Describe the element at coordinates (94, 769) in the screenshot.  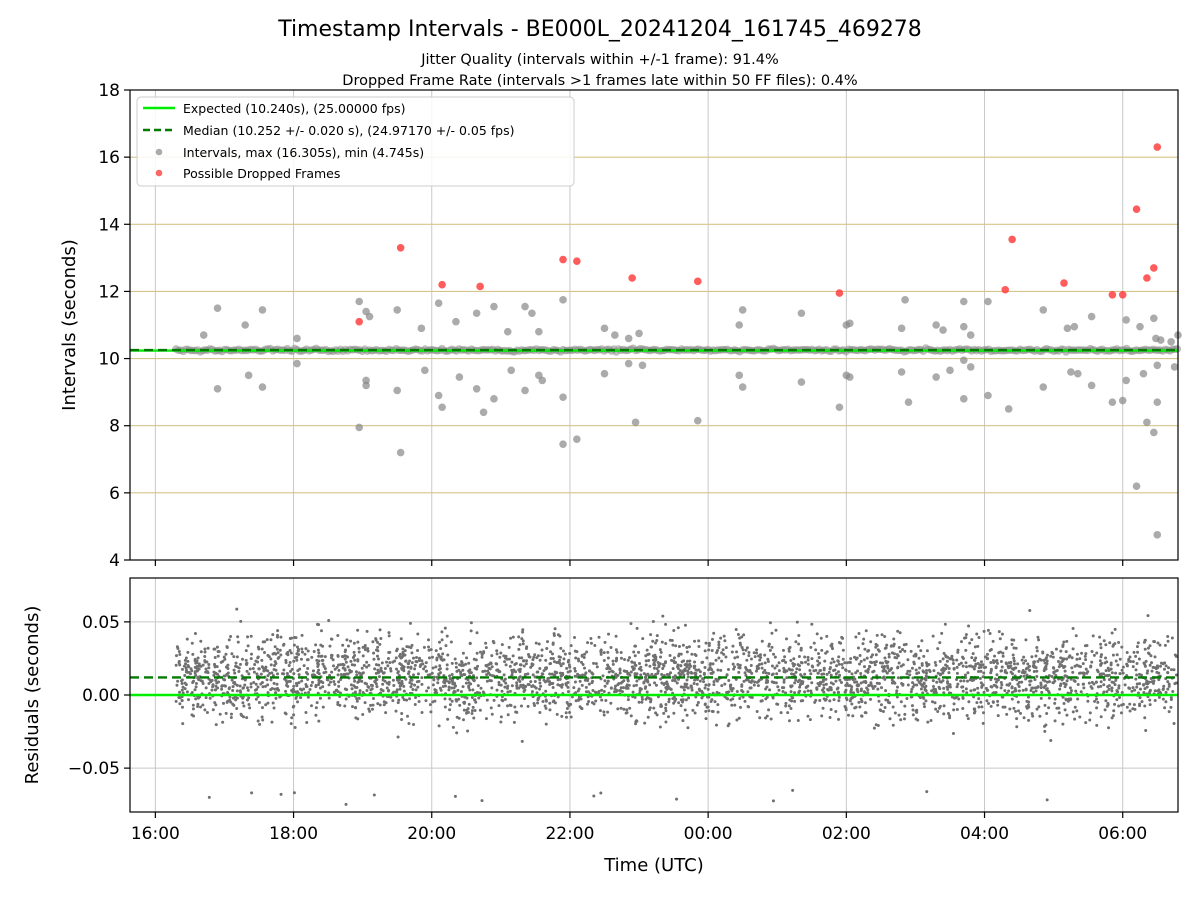
I see `residuals-y-tick-label: −0.05` at that location.